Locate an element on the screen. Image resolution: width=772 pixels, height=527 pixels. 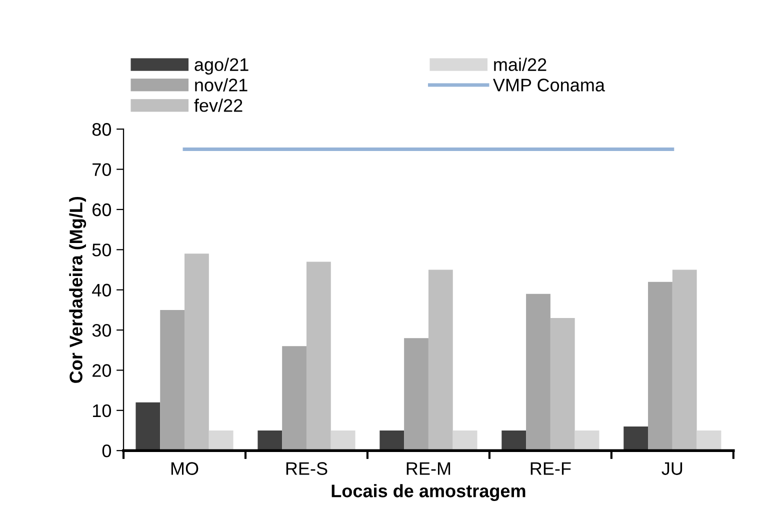
y-tick-label: 0 is located at coordinates (107, 451).